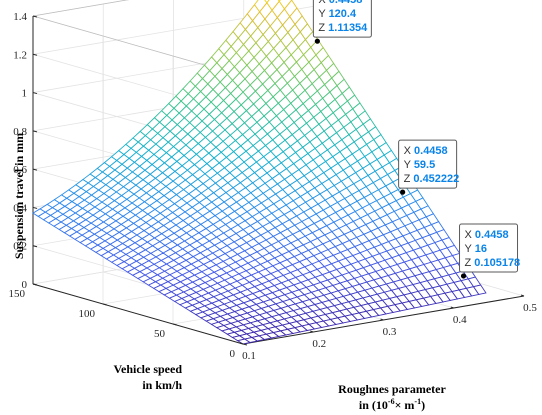 The image size is (542, 415). I want to click on z-tick-label: 0.2, so click(20, 247).